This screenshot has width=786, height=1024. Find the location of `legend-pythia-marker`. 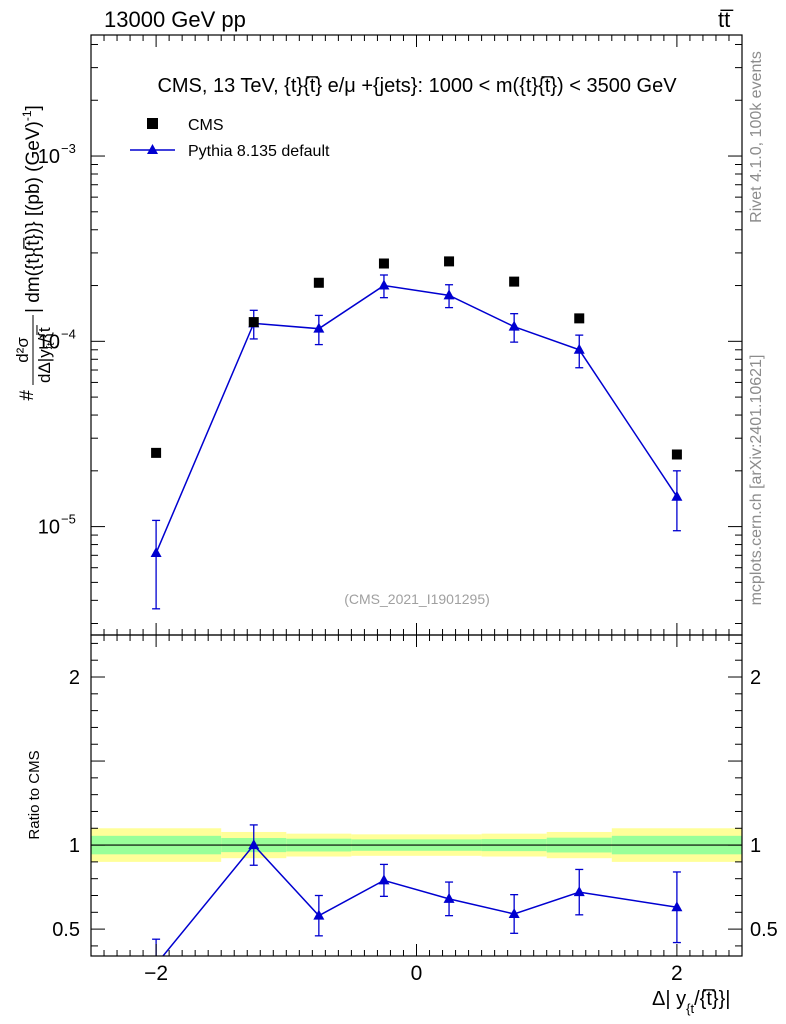

legend-pythia-marker is located at coordinates (152, 149).